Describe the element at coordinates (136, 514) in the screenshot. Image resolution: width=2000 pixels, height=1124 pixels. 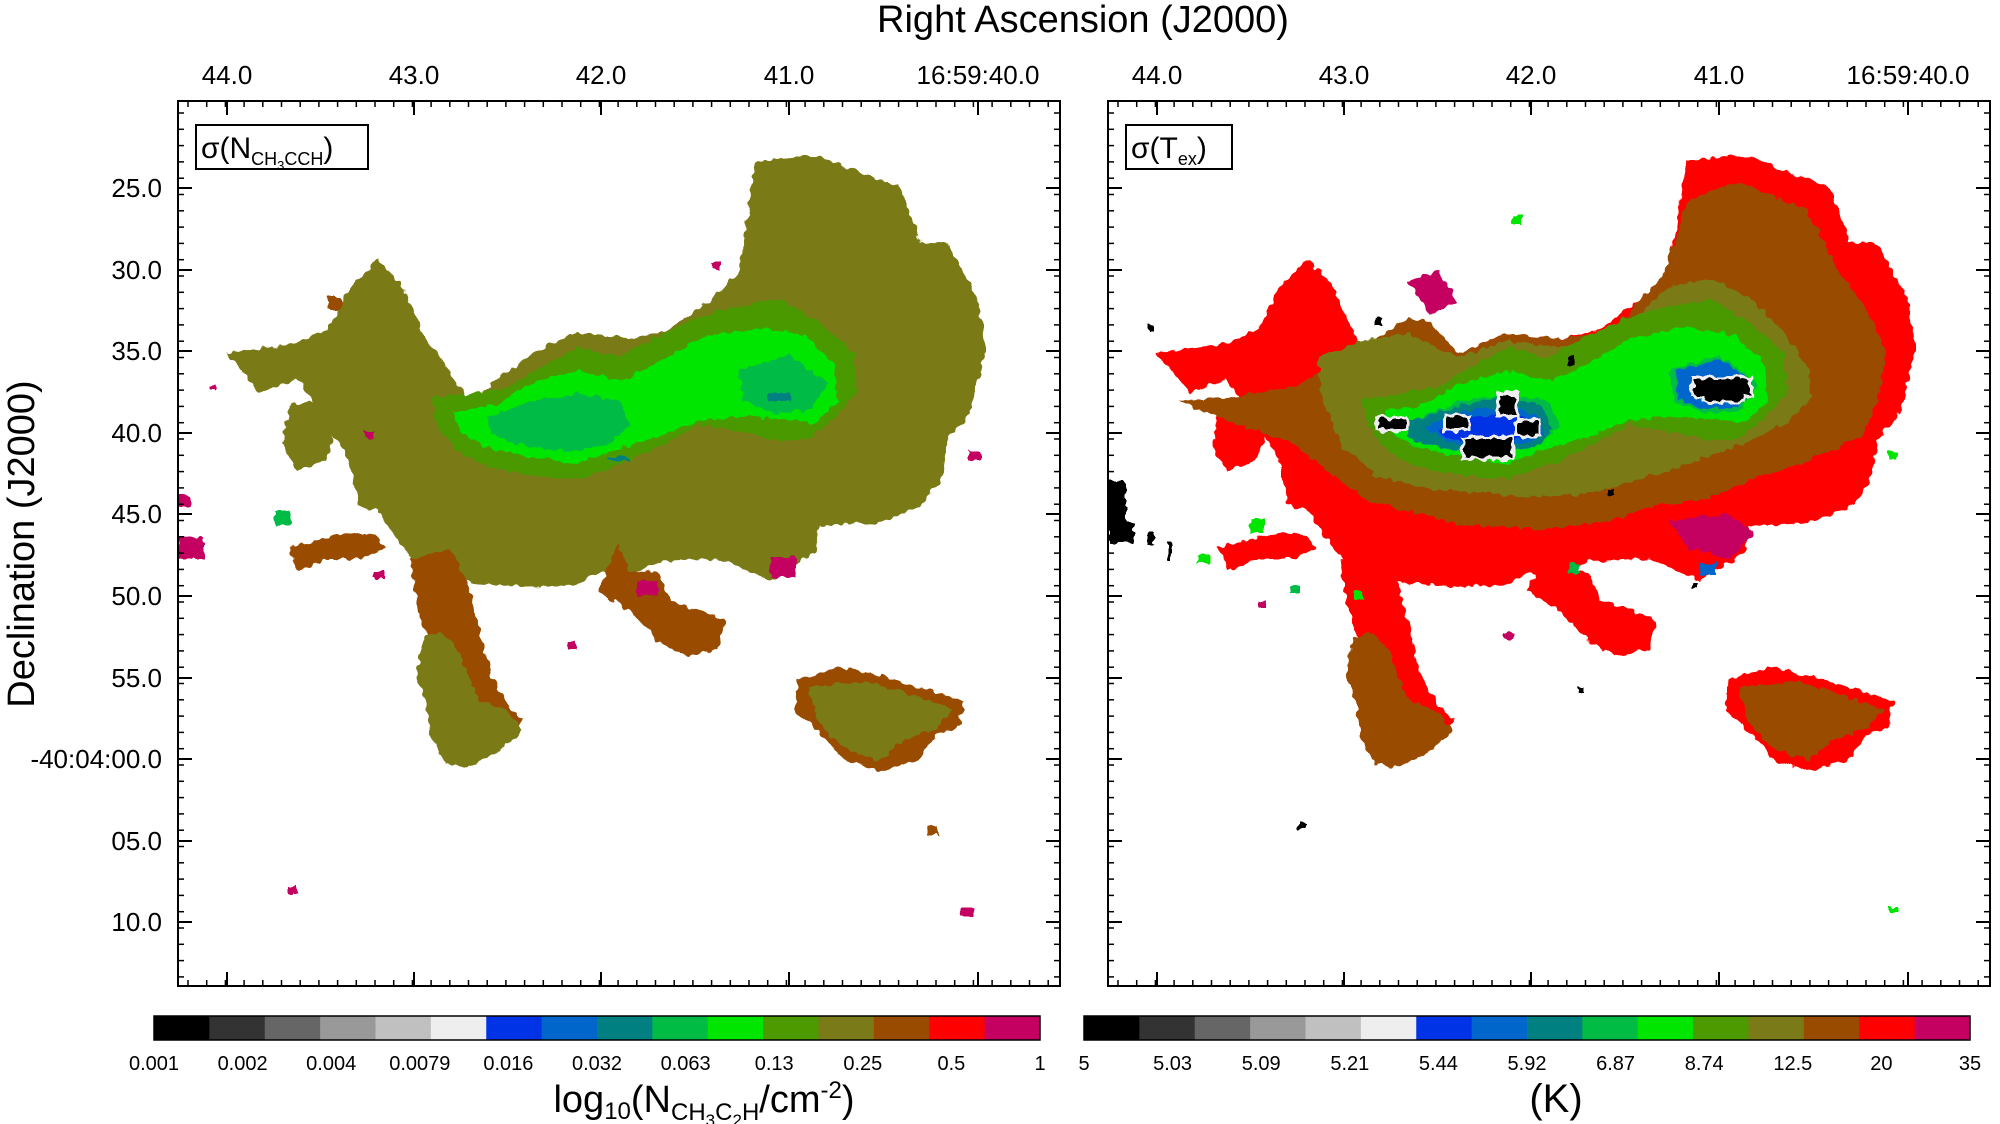
I see `dec-tick-label: 45.0` at that location.